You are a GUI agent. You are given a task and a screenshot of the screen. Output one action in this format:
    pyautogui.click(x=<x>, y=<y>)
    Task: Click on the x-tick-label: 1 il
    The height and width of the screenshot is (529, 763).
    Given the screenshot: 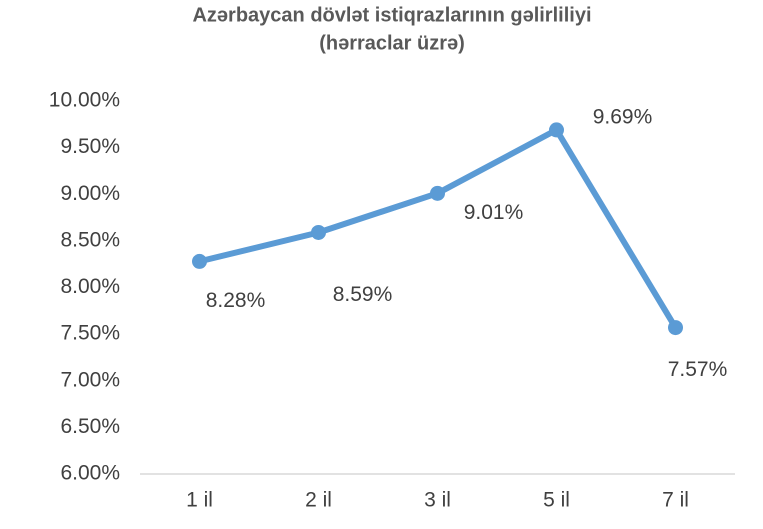 What is the action you would take?
    pyautogui.click(x=199, y=500)
    